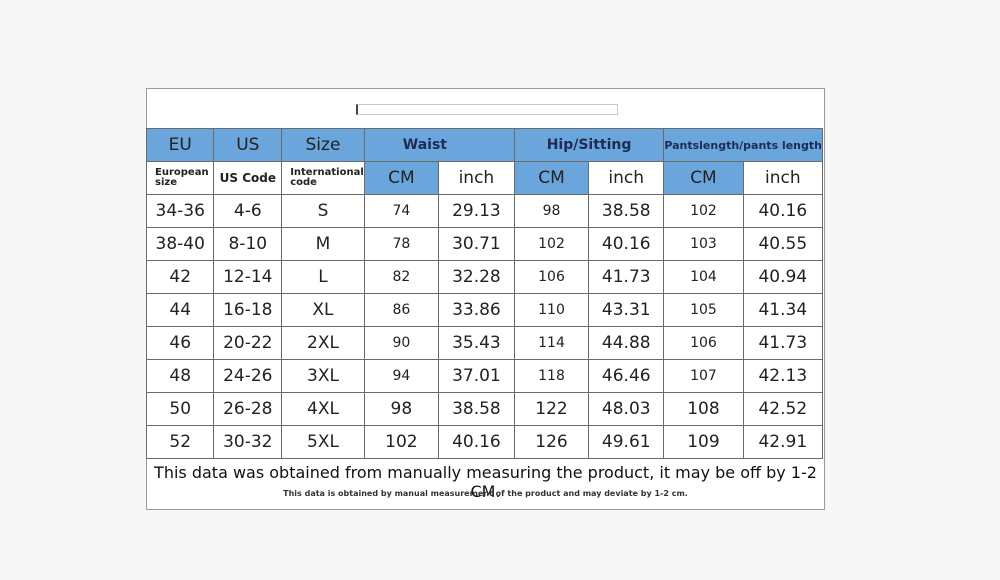 The image size is (1000, 580). I want to click on cell: 33.86, so click(476, 310).